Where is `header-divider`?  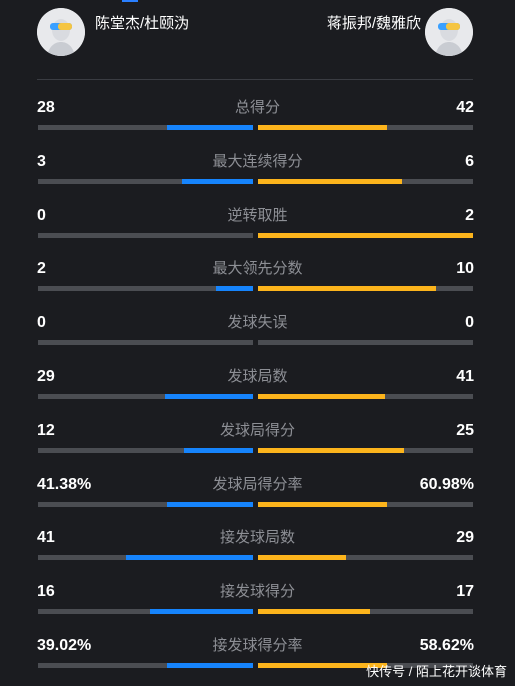 header-divider is located at coordinates (255, 79).